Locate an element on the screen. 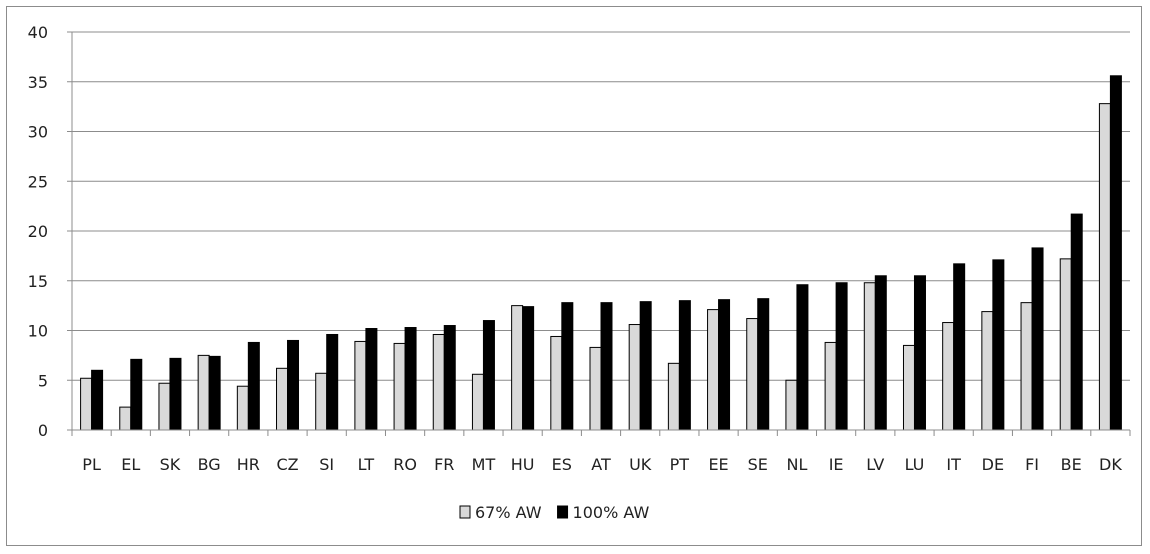  x-tick-label: DE is located at coordinates (993, 464).